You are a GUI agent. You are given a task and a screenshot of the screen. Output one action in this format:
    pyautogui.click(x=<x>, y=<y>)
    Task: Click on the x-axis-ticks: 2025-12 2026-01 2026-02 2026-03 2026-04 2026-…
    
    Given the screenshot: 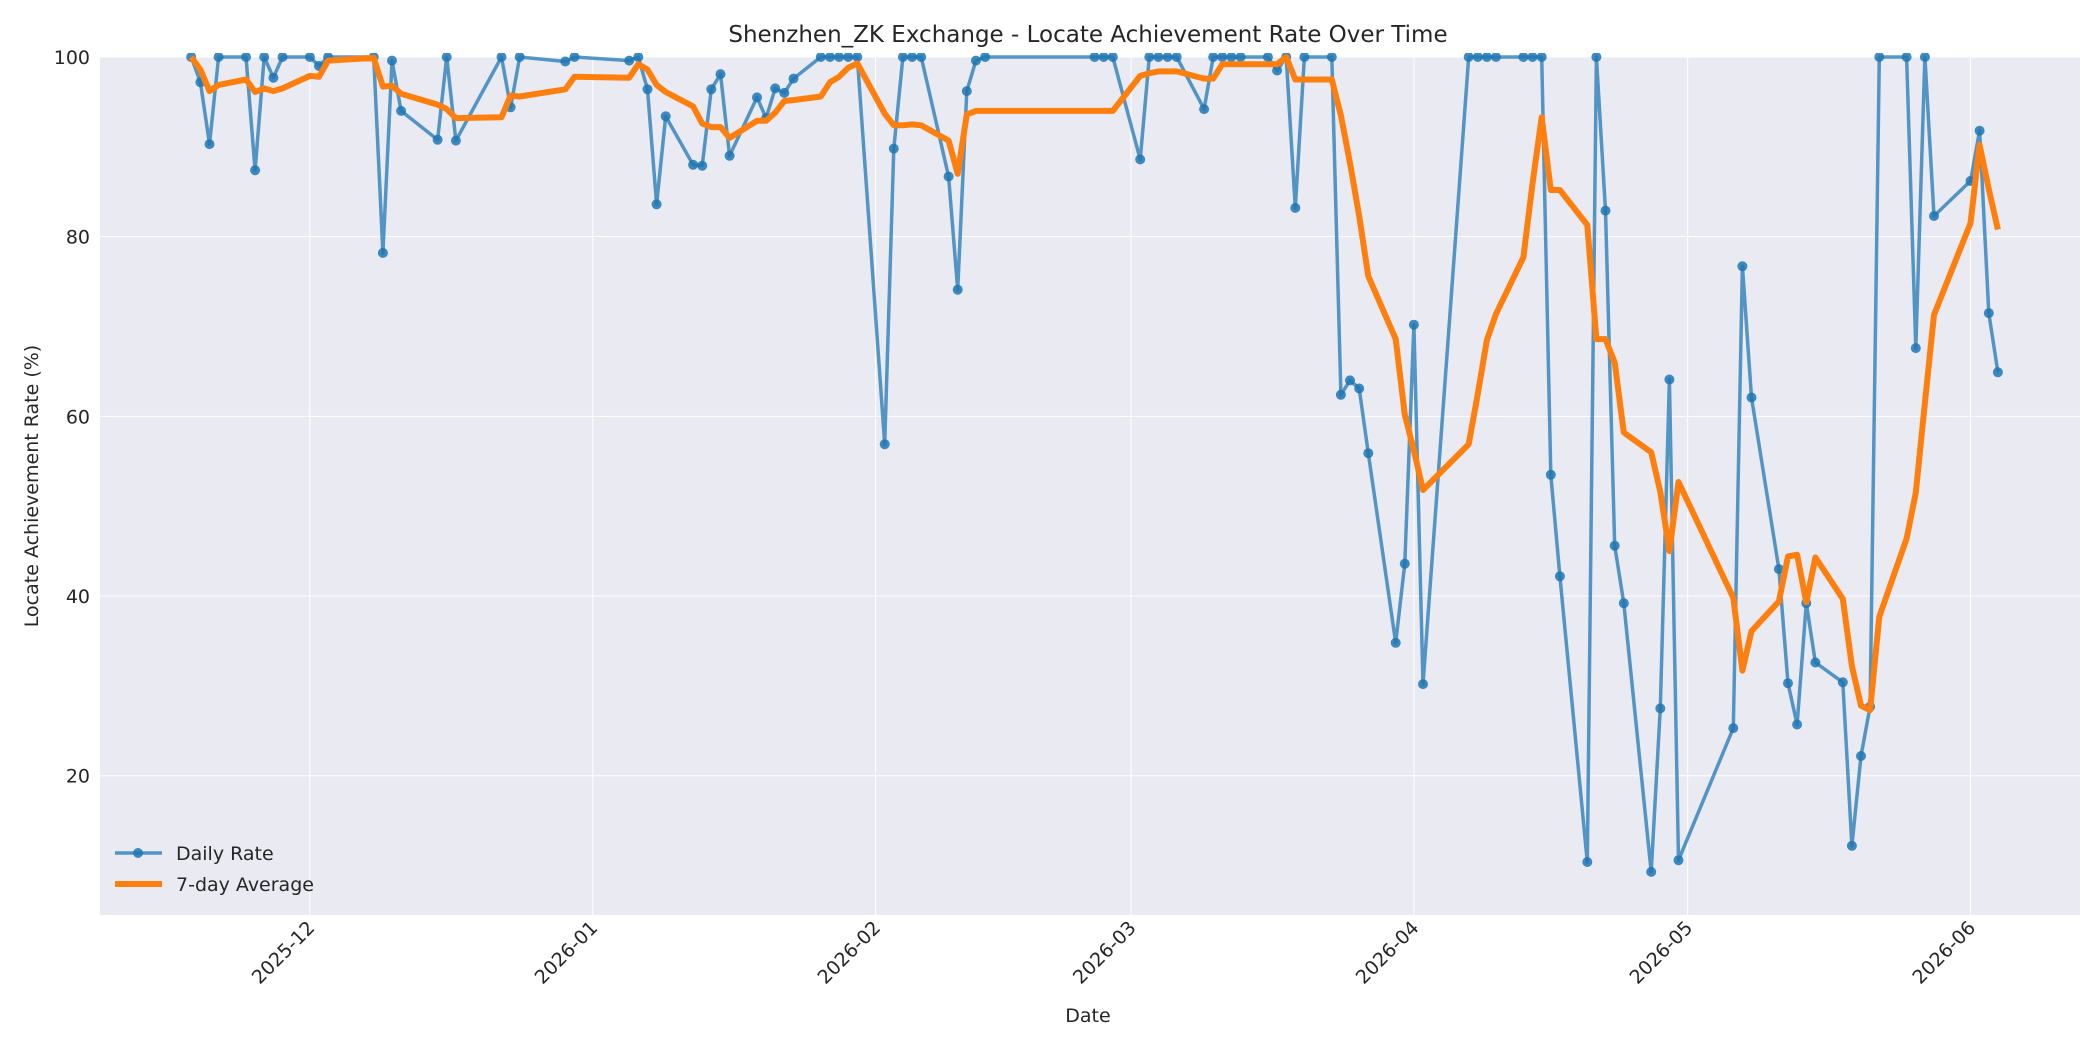 What is the action you would take?
    pyautogui.click(x=1114, y=953)
    